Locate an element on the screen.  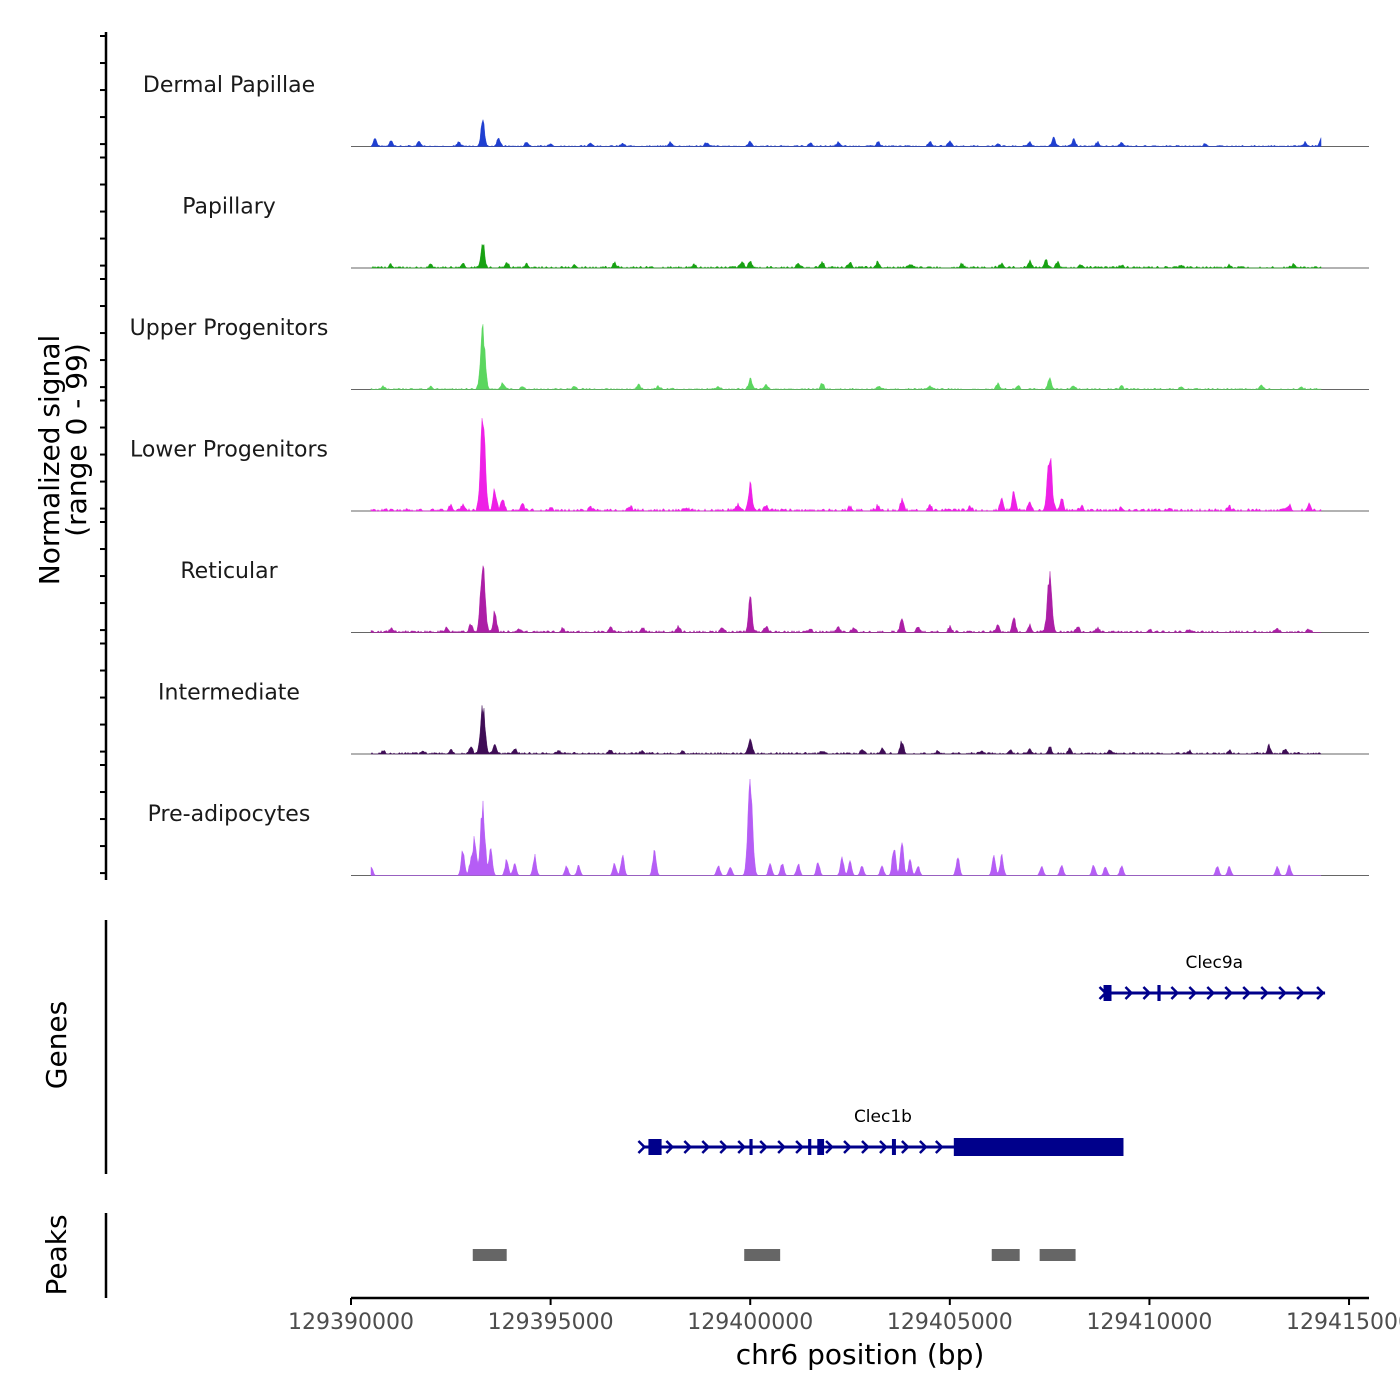
x-tick-label: 129415000 is located at coordinates (1343, 1322).